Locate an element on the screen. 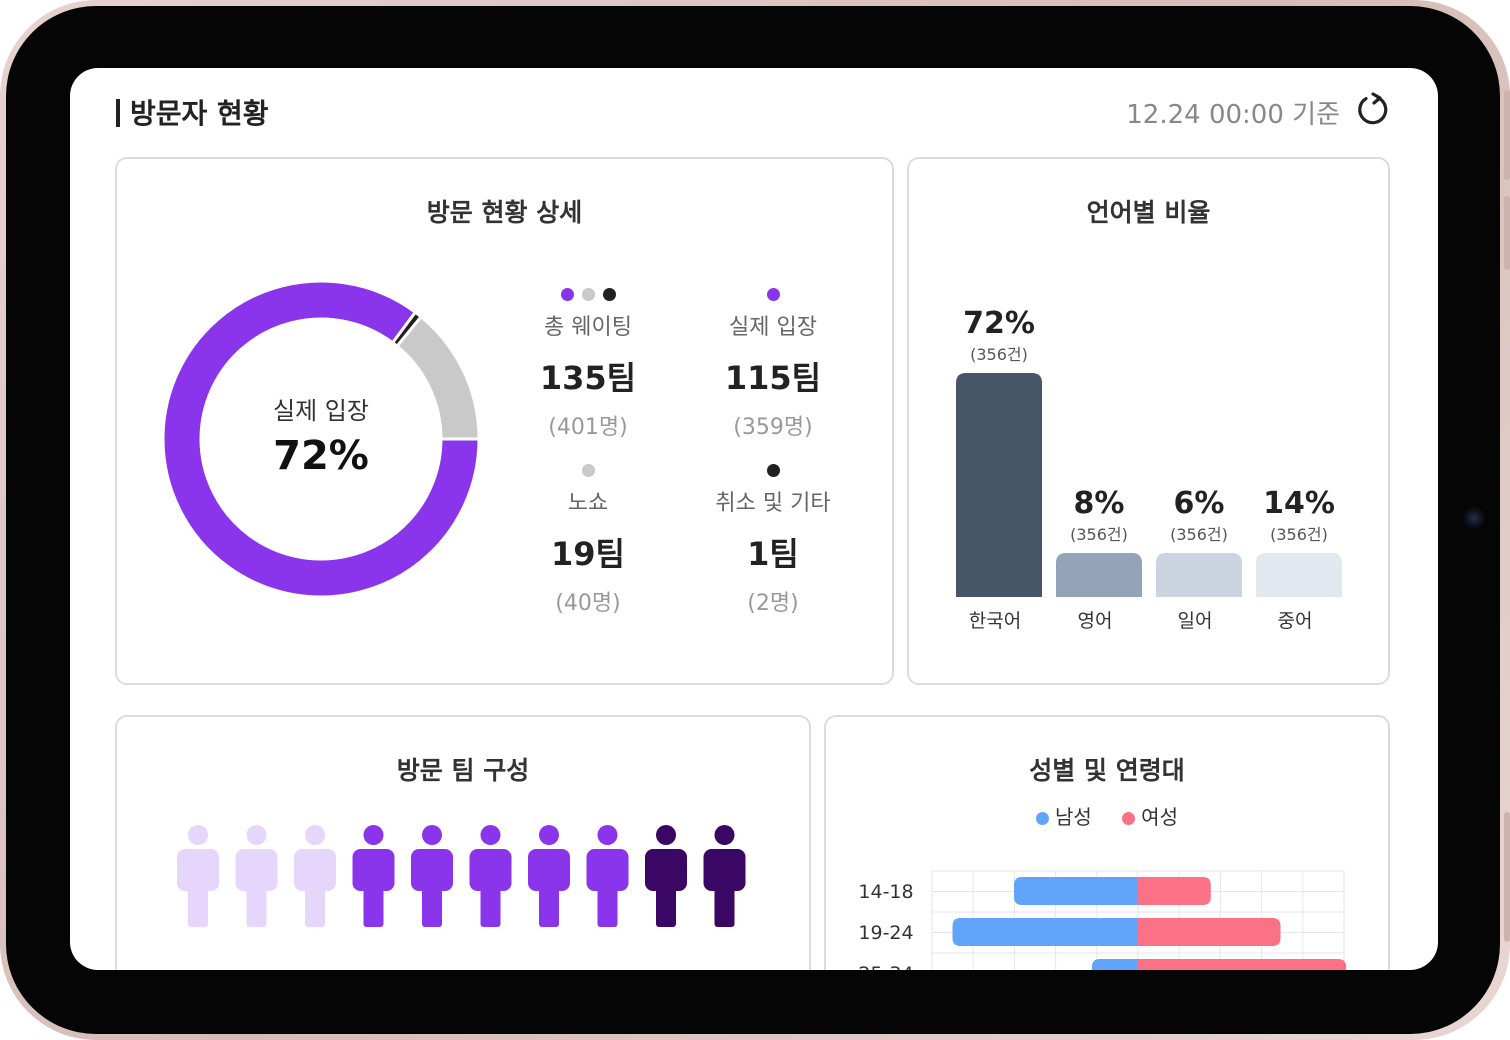  stat-teams: 1팀 is located at coordinates (773, 554).